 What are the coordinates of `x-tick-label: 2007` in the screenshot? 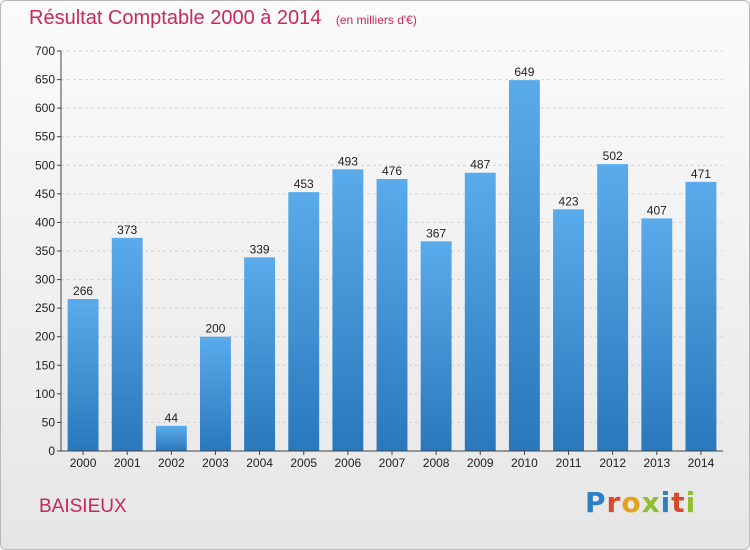 It's located at (392, 463).